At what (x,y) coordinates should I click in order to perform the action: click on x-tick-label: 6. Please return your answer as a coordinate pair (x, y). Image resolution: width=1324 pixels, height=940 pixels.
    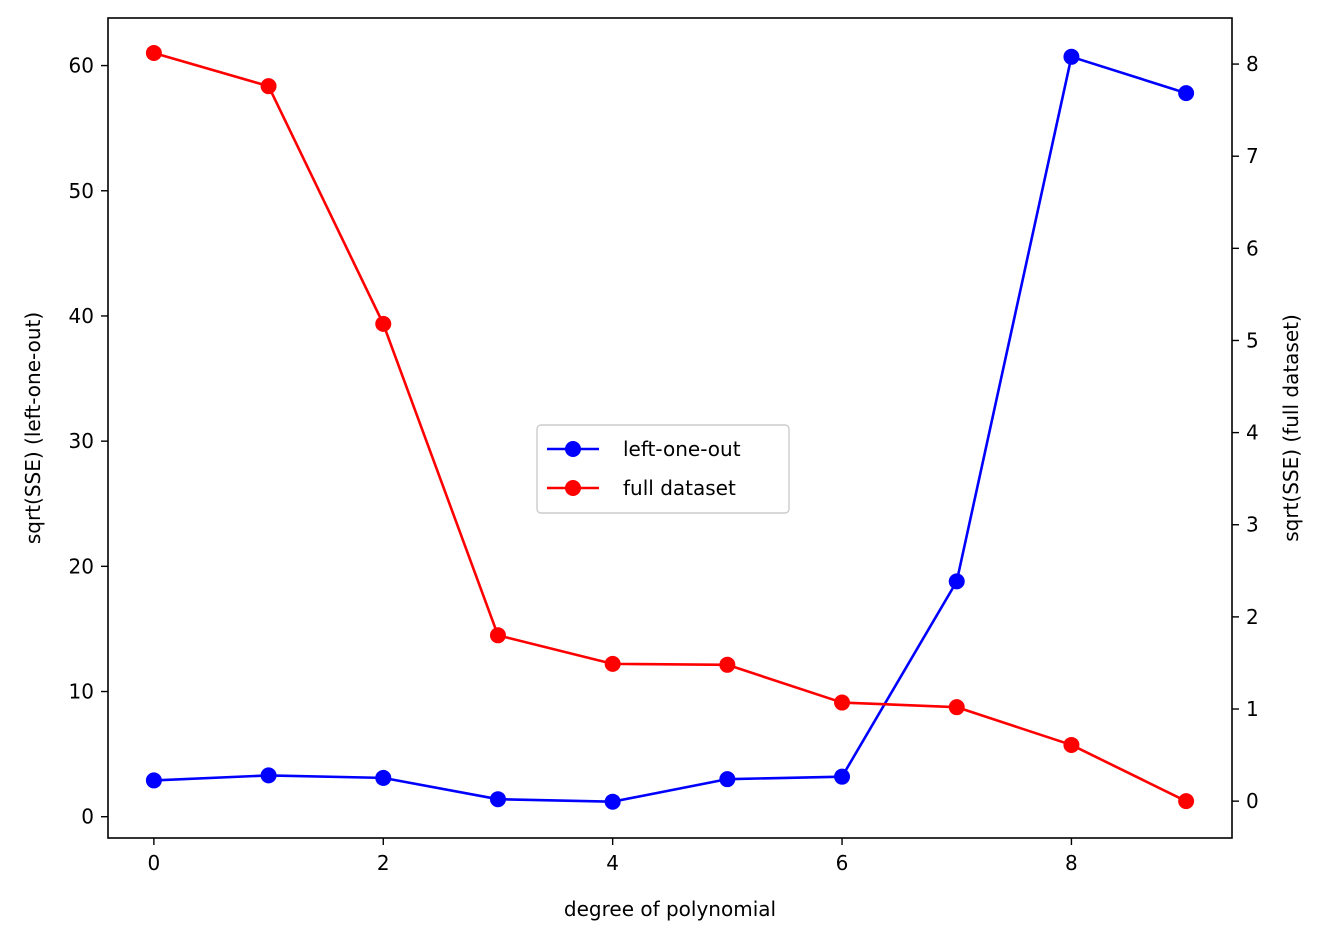
    Looking at the image, I should click on (842, 863).